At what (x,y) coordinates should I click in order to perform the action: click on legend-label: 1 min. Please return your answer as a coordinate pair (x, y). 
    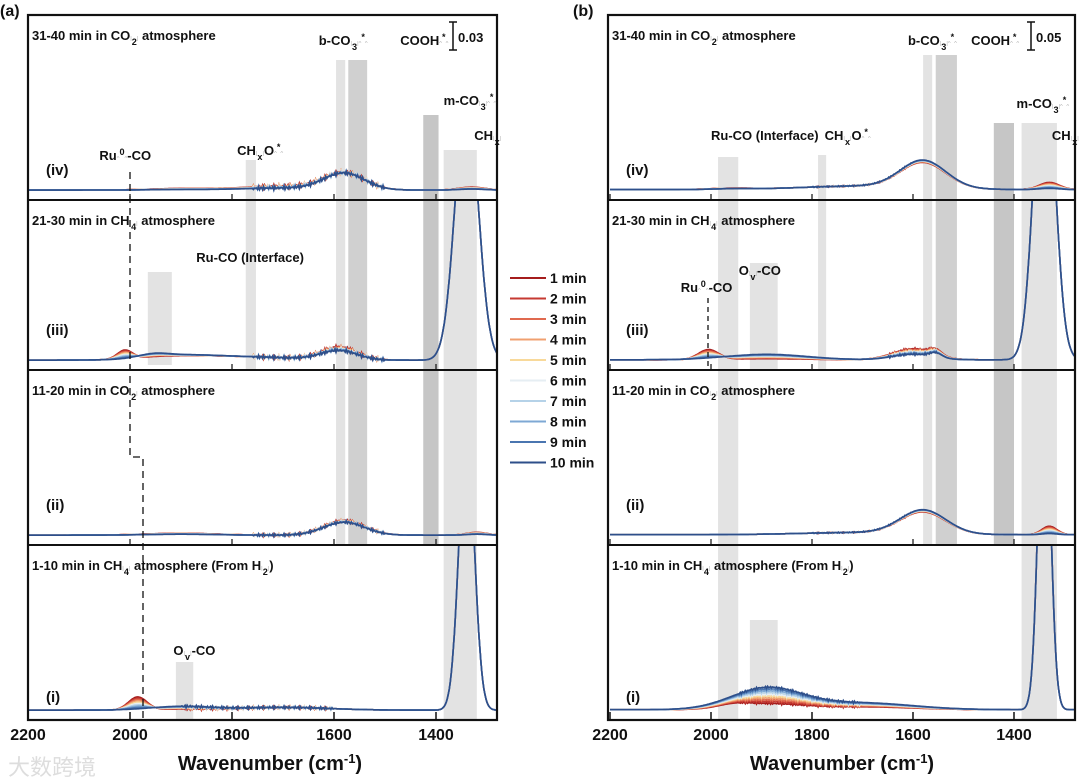
    Looking at the image, I should click on (568, 278).